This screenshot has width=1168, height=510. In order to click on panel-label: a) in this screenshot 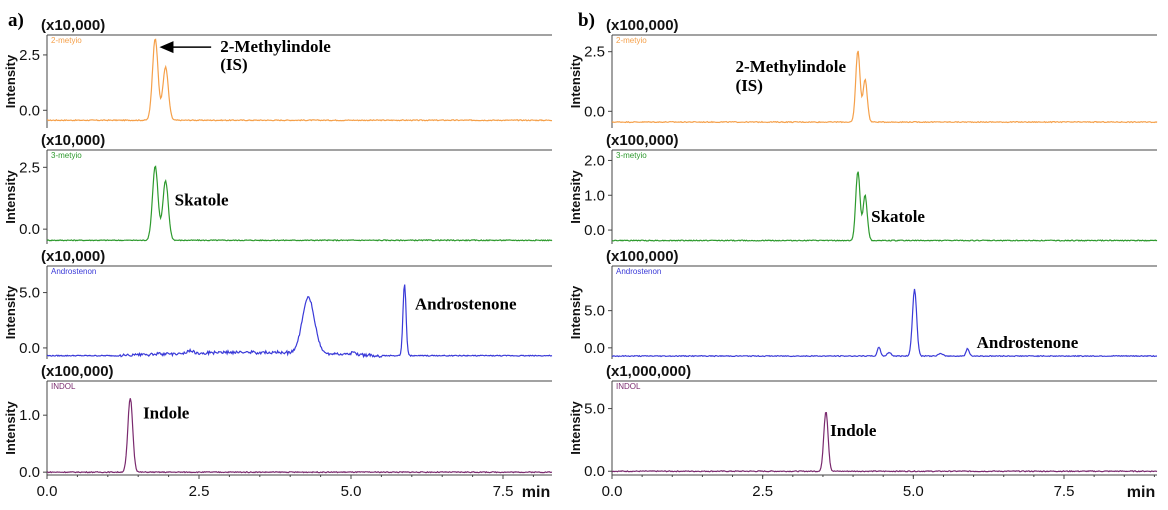, I will do `click(16, 20)`.